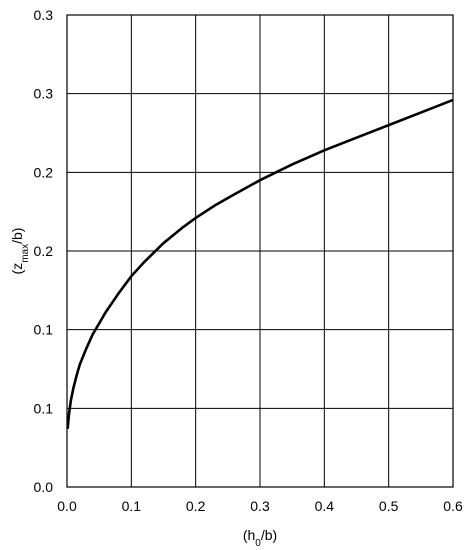 This screenshot has width=468, height=550. I want to click on x-tick-label: 0.3, so click(260, 506).